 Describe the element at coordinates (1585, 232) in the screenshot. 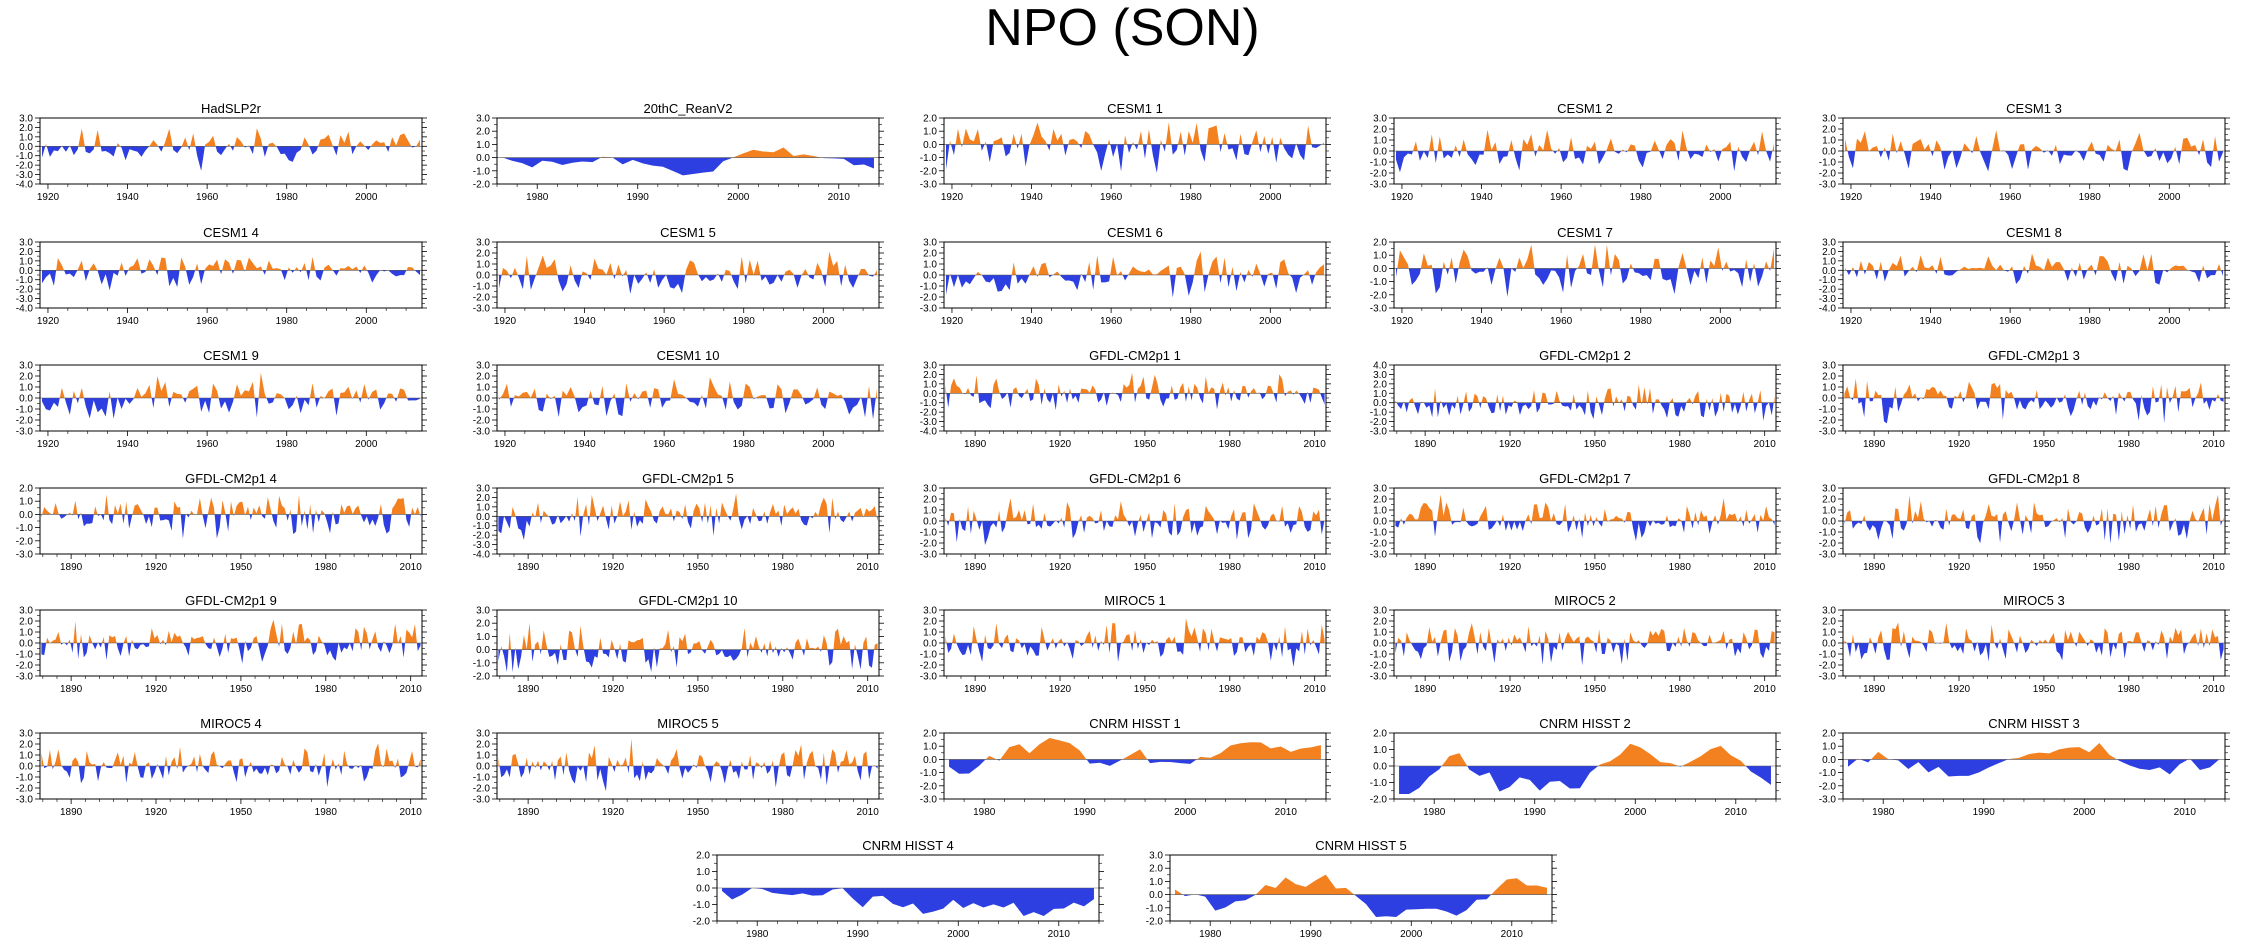

I see `panel-title: CESM1 7` at that location.